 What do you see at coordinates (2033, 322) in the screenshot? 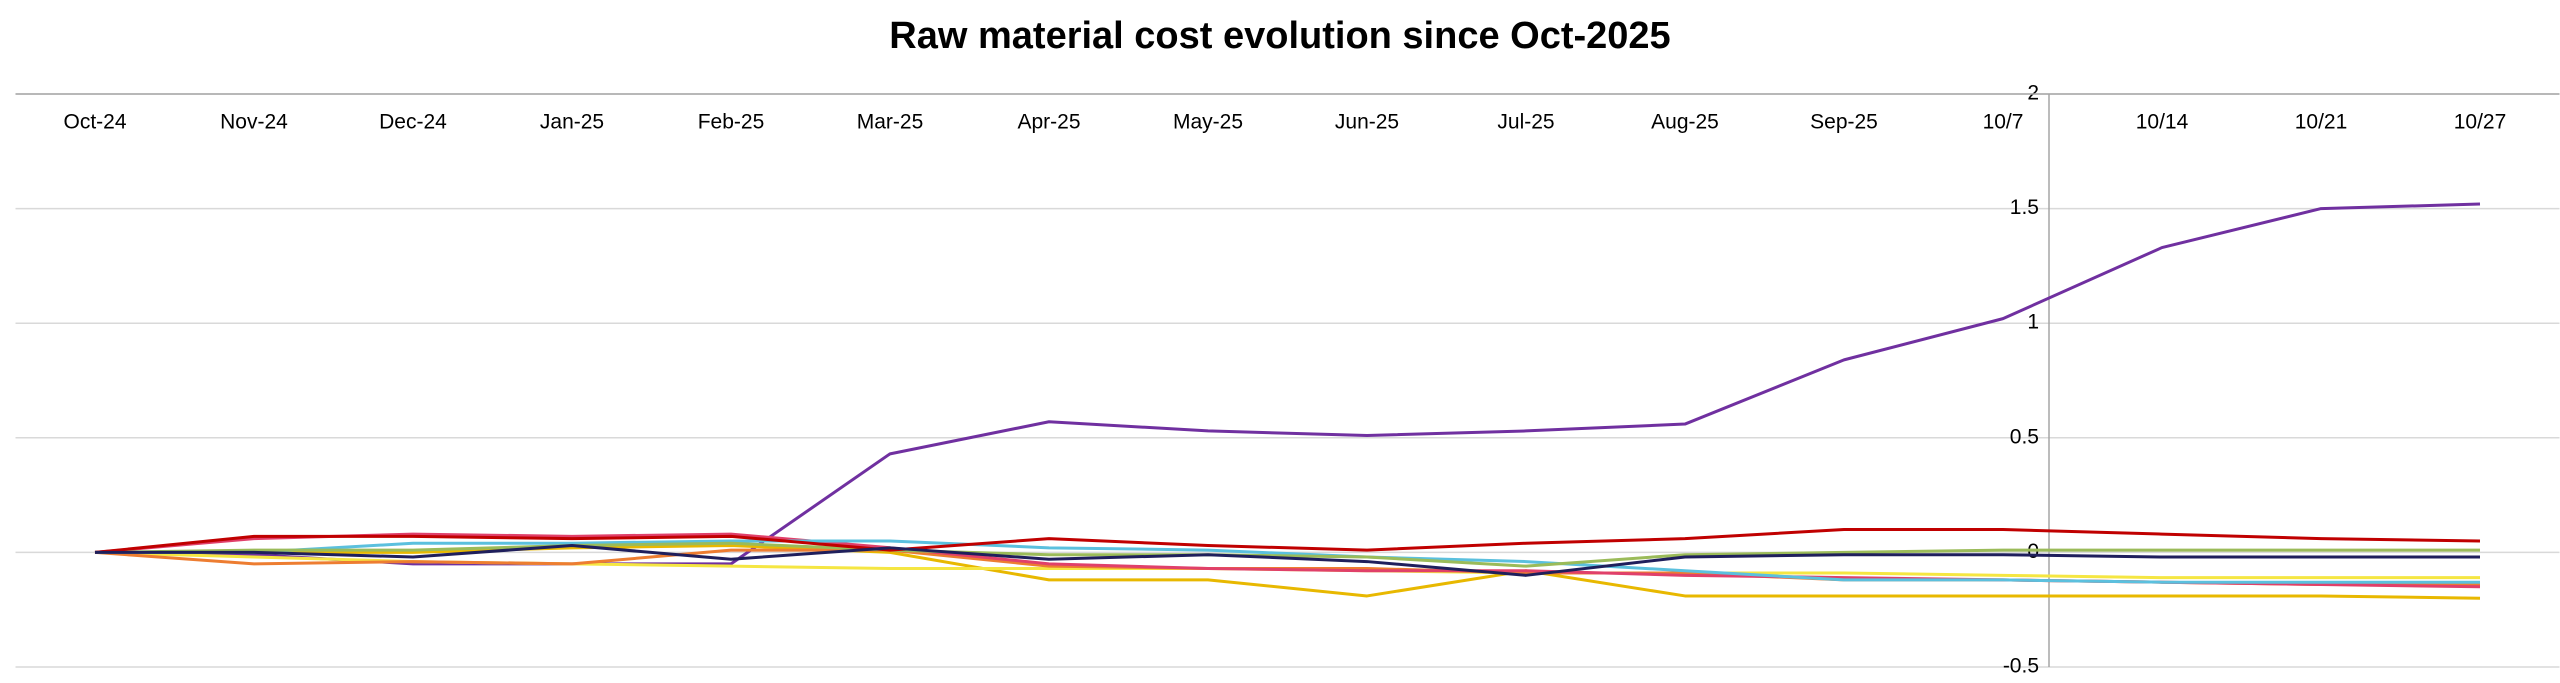
I see `y-tick-label: 1` at bounding box center [2033, 322].